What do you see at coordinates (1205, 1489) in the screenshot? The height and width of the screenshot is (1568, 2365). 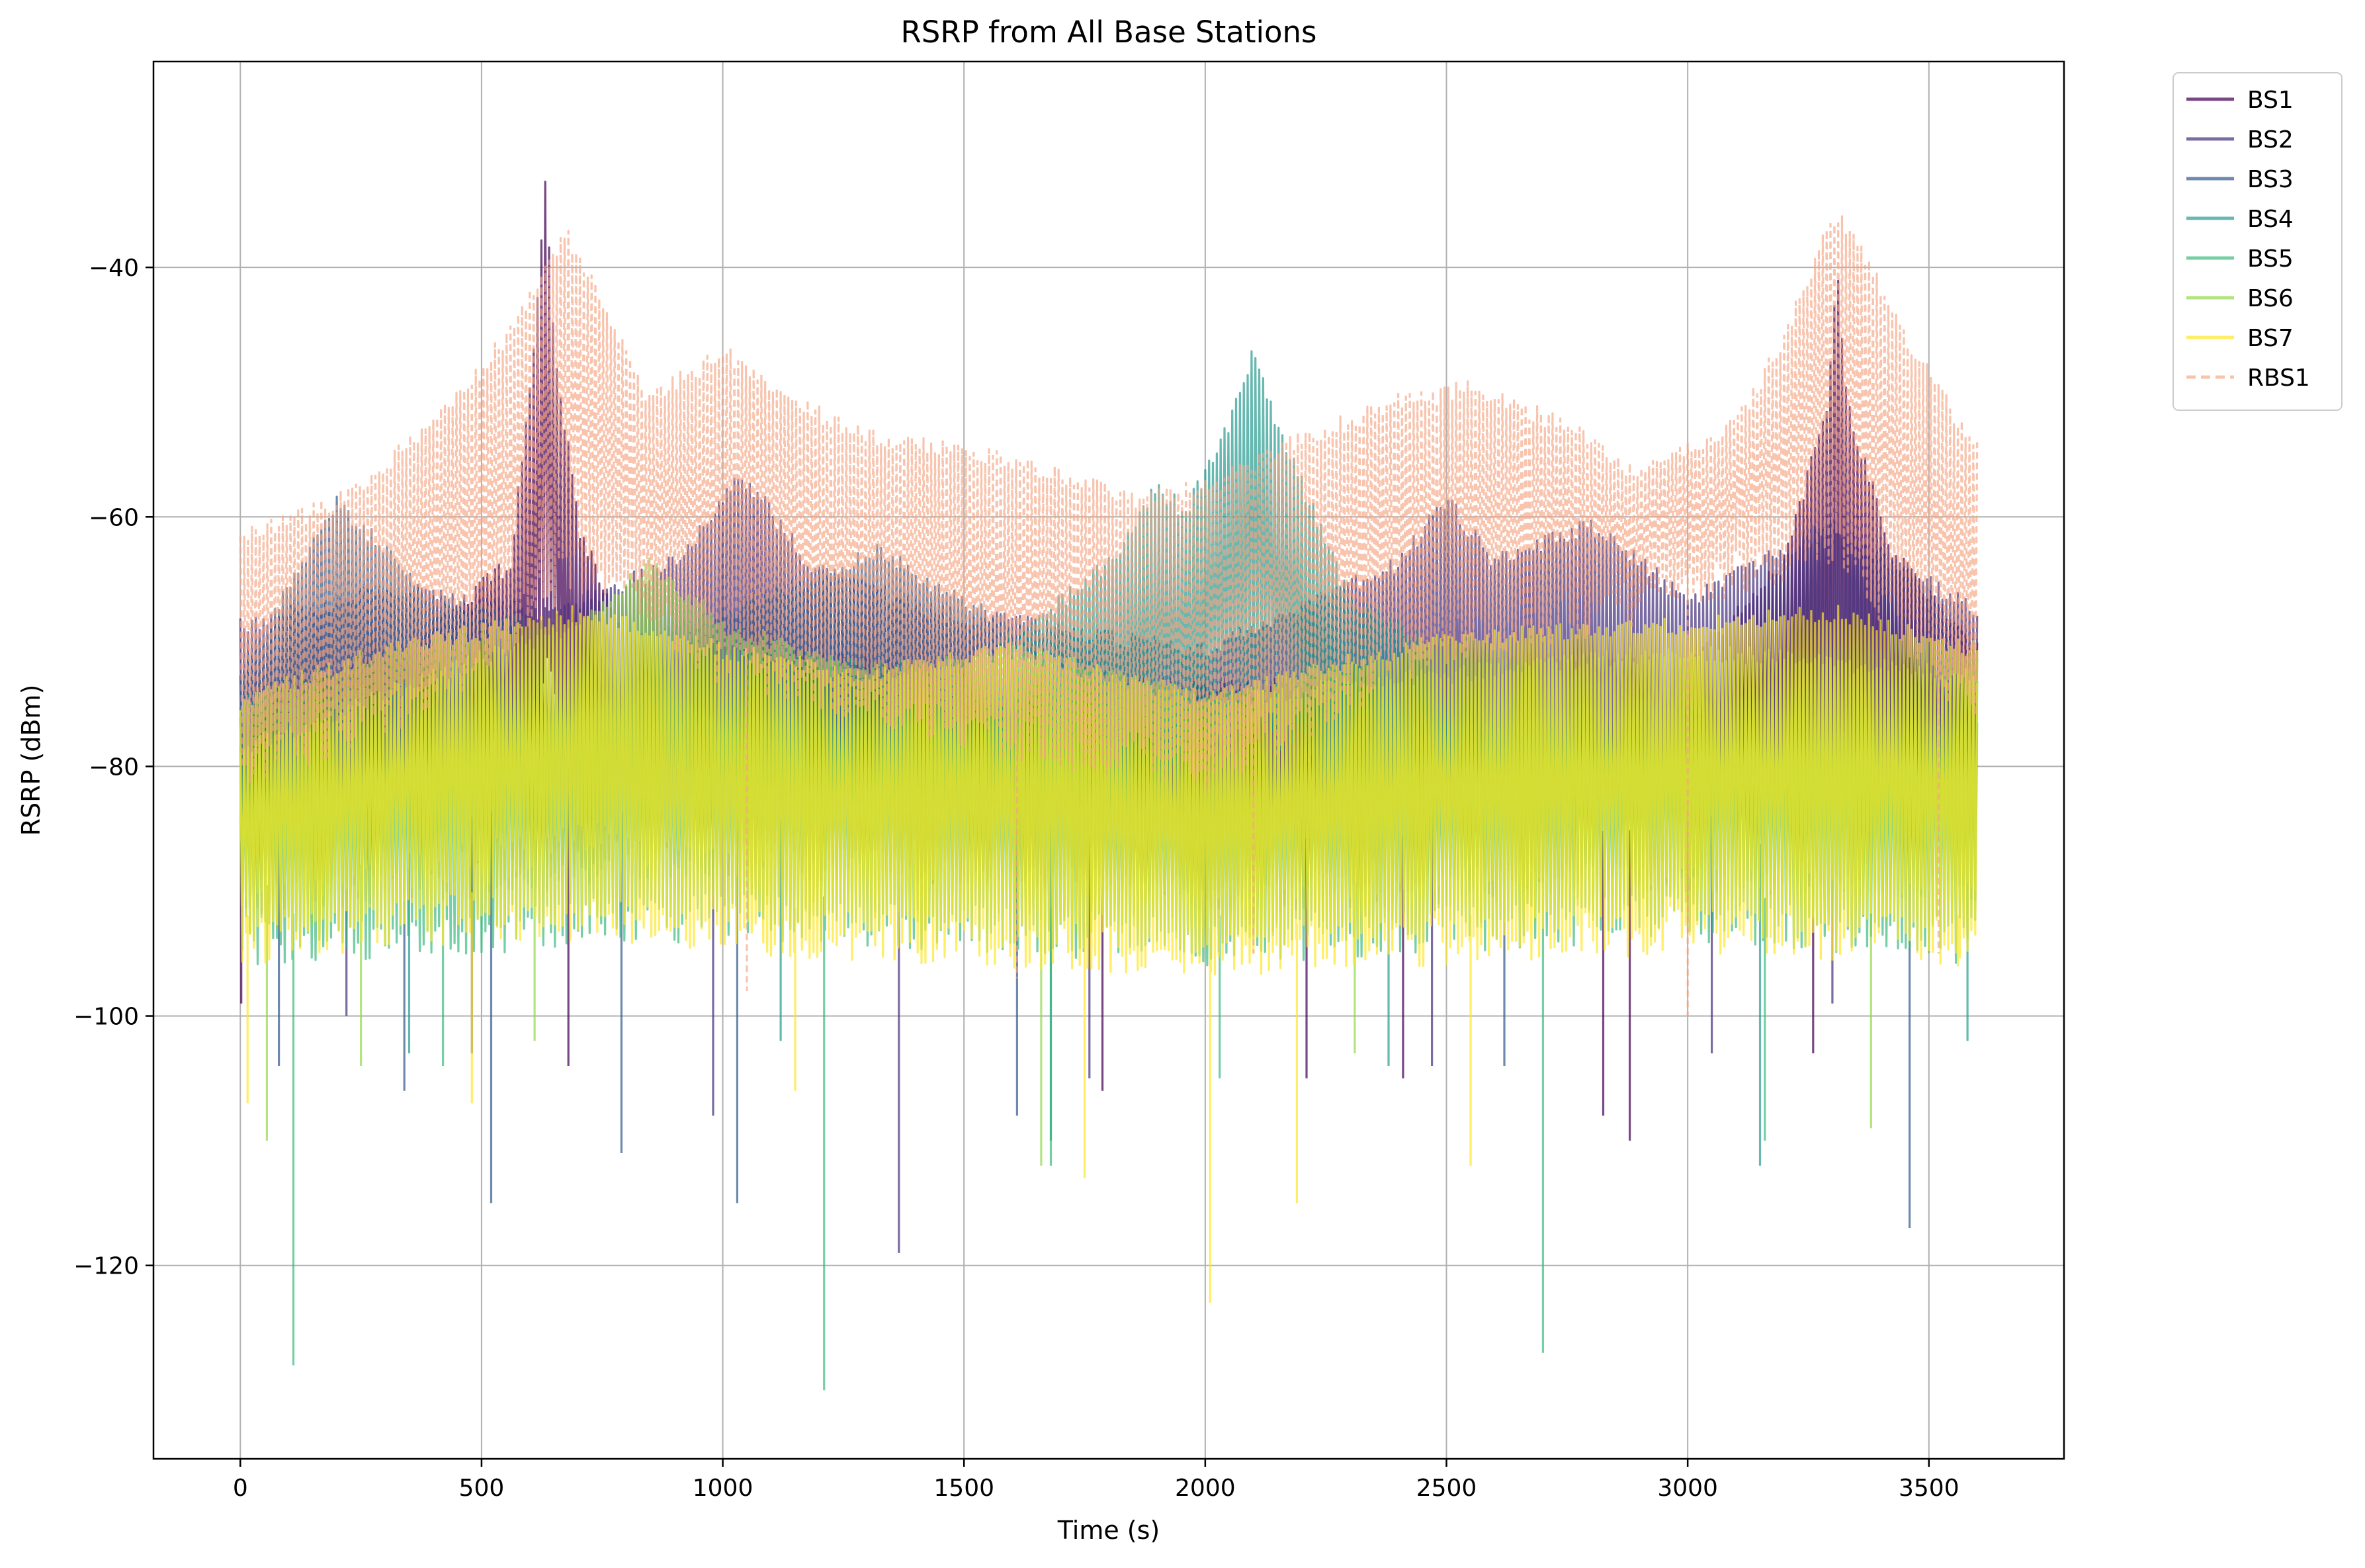 I see `x-tick-label: 2000` at bounding box center [1205, 1489].